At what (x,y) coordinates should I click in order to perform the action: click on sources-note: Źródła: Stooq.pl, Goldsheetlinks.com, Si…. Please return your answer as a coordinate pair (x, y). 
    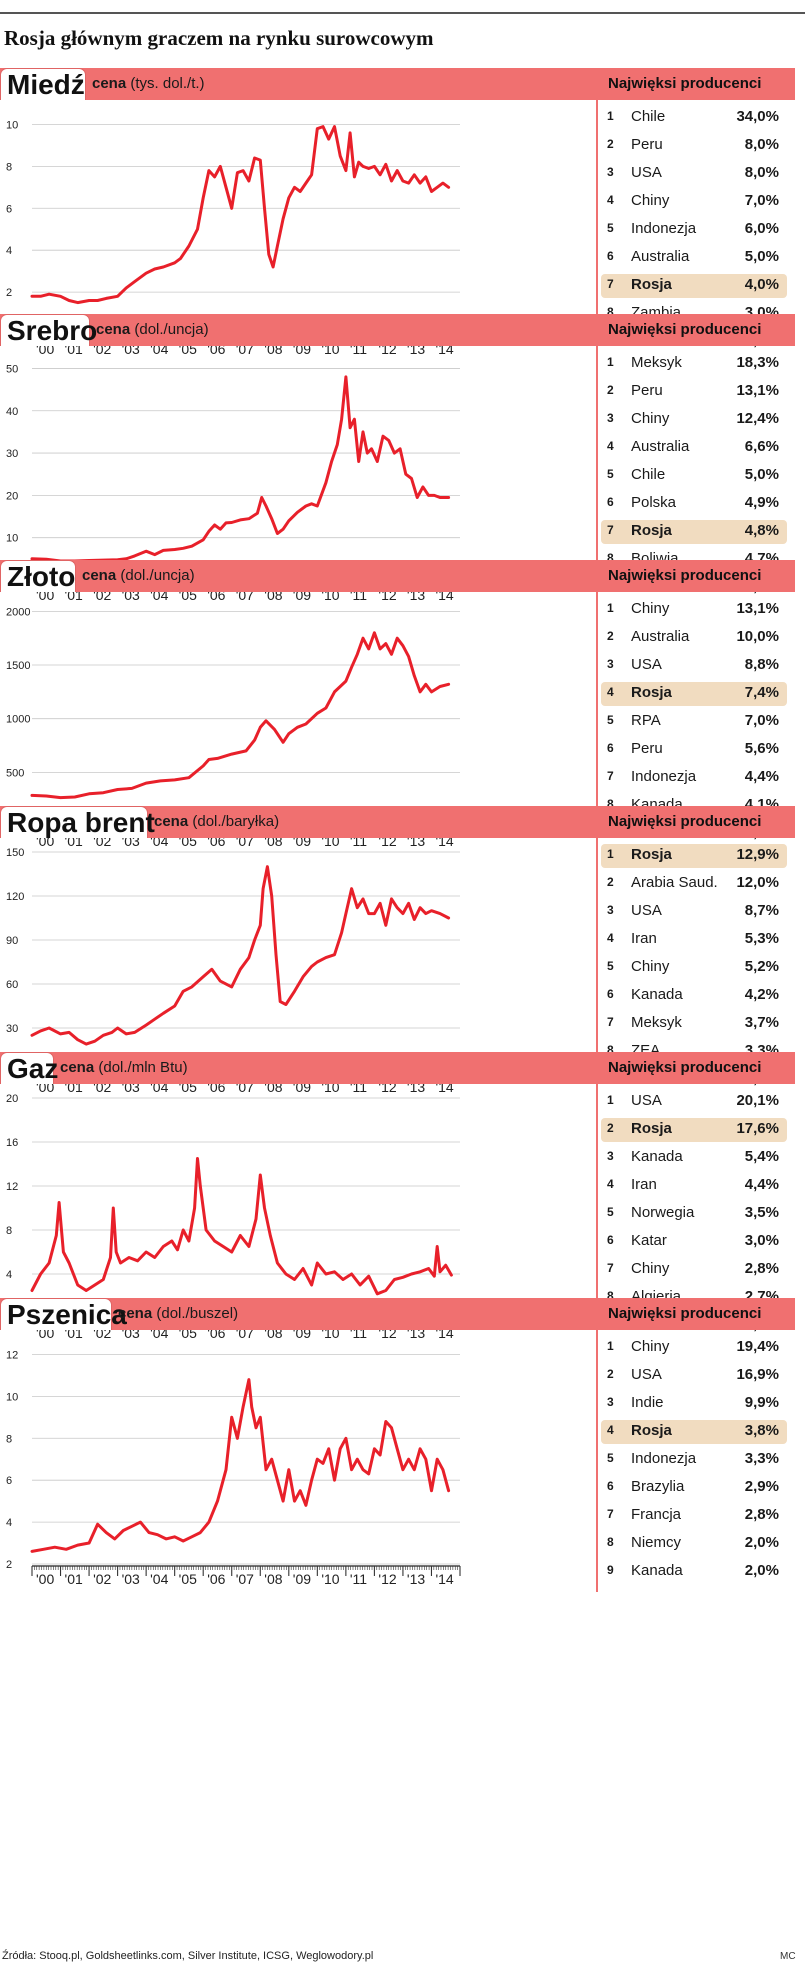
    Looking at the image, I should click on (188, 1956).